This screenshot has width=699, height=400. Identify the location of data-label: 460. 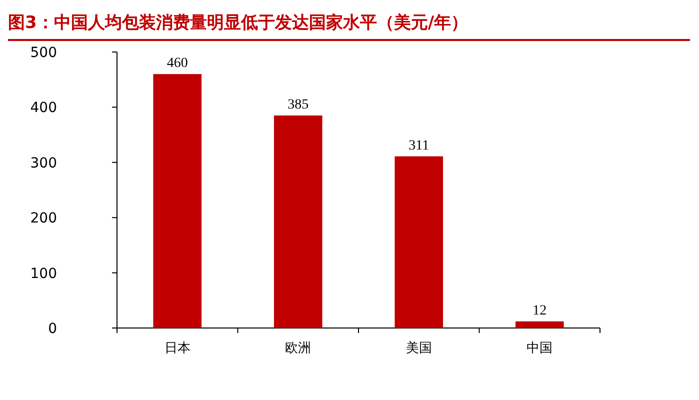
(177, 64).